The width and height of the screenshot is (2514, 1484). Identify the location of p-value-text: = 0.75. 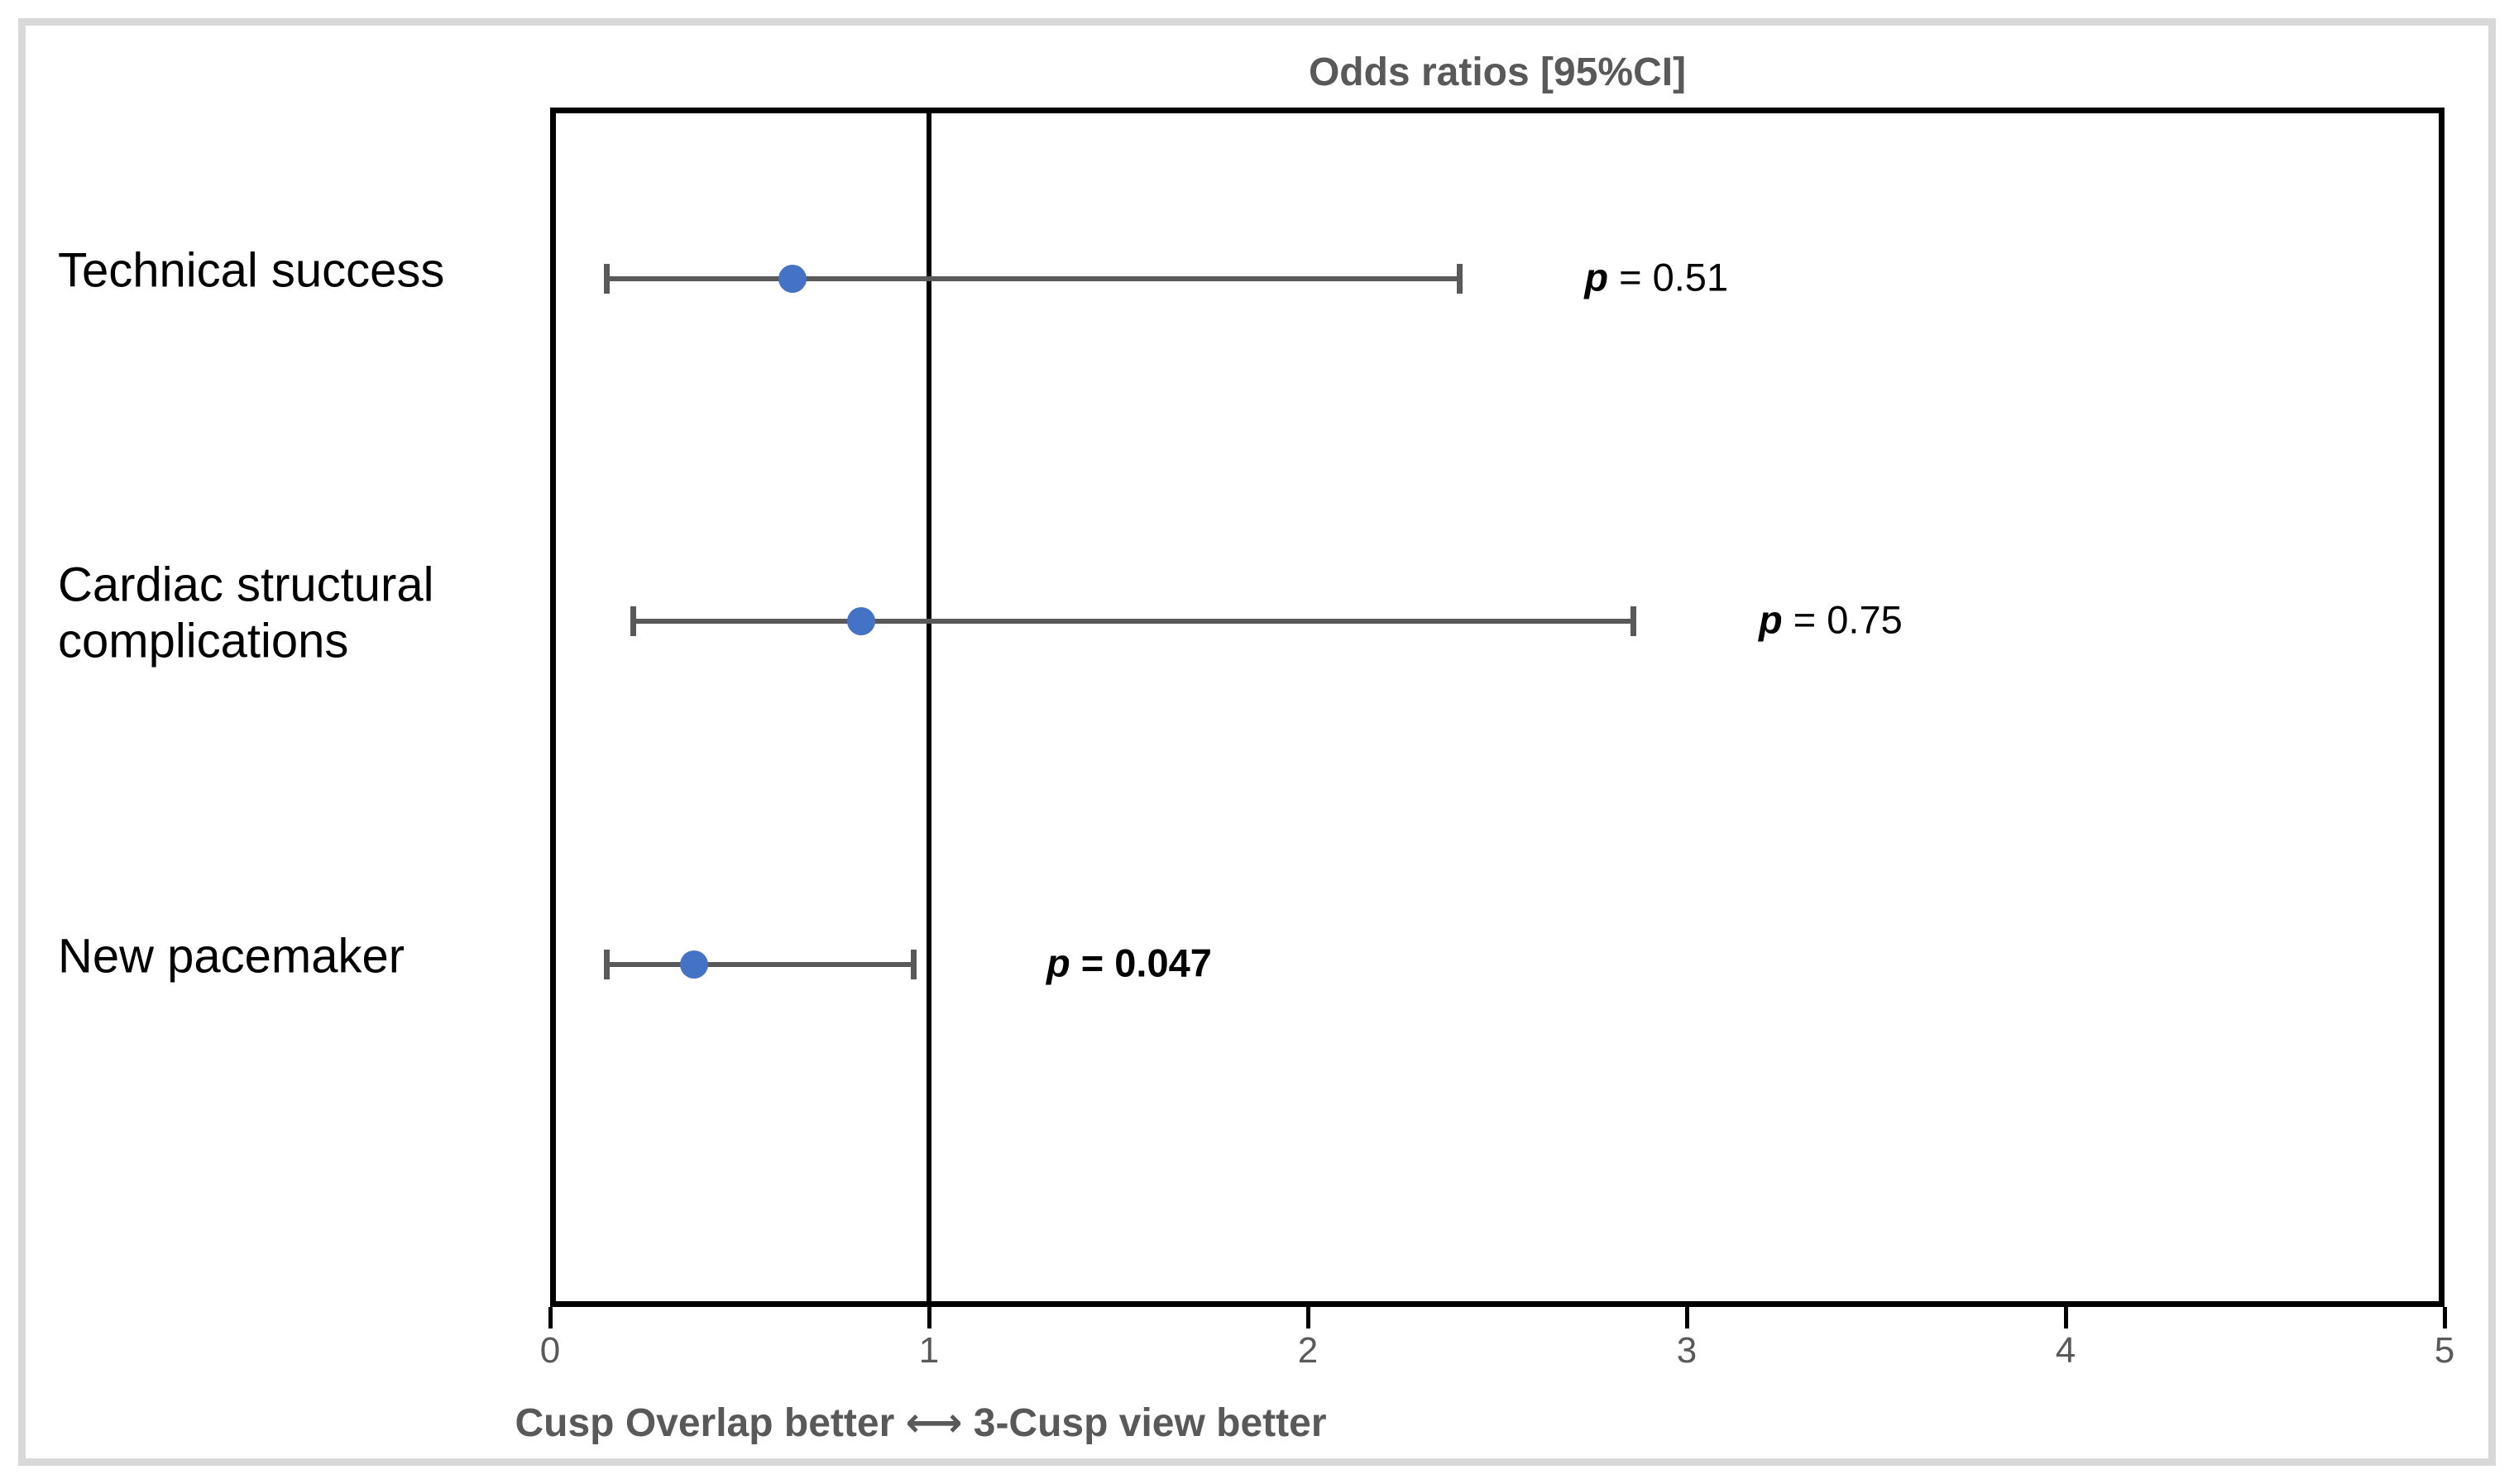
(1842, 619).